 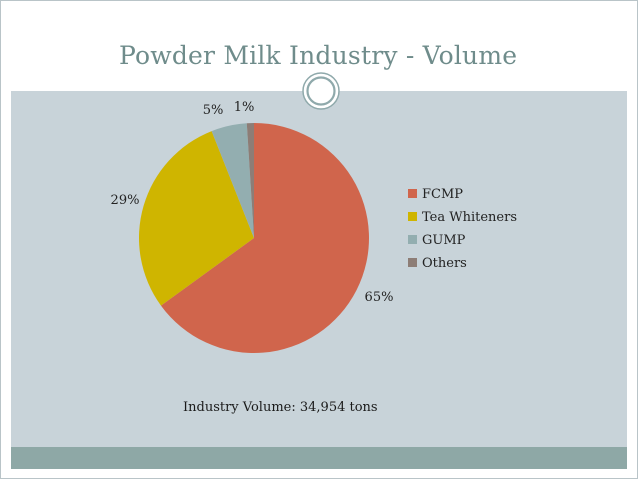 I want to click on legend-swatch-tea-whiteners, so click(x=412, y=216).